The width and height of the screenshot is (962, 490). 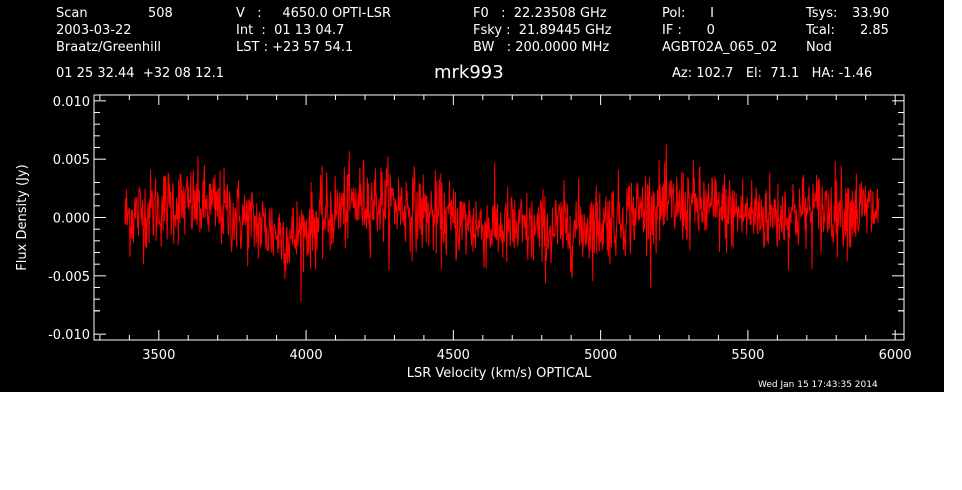 I want to click on x-tick-label: 4000, so click(x=306, y=355).